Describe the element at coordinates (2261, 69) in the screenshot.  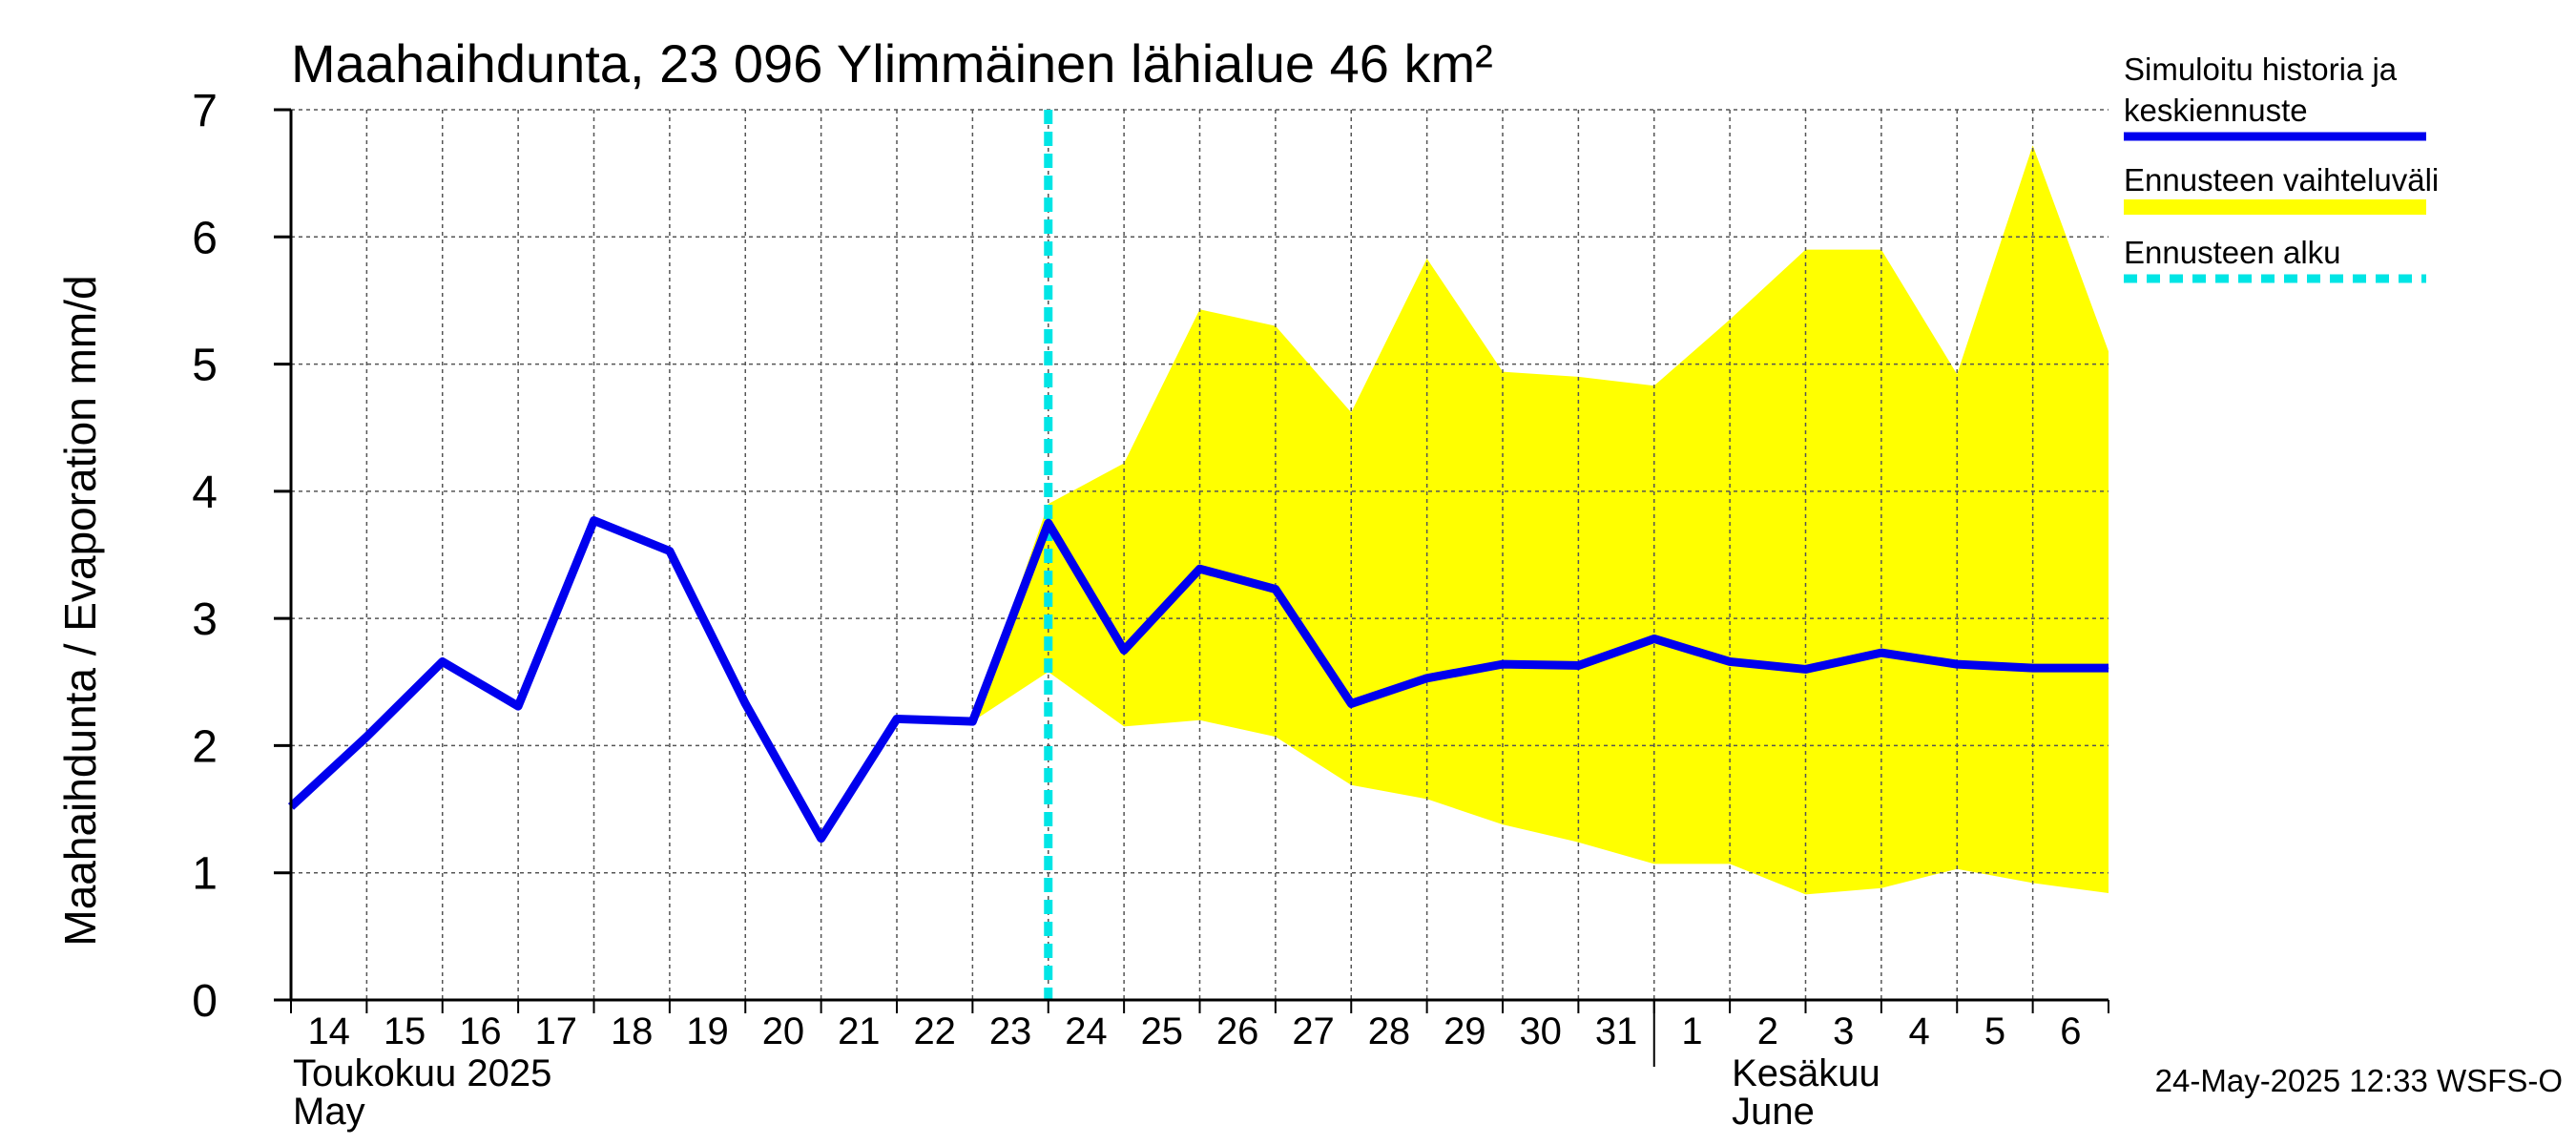
I see `legend-label-mean-line1: Simuloitu historia ja` at that location.